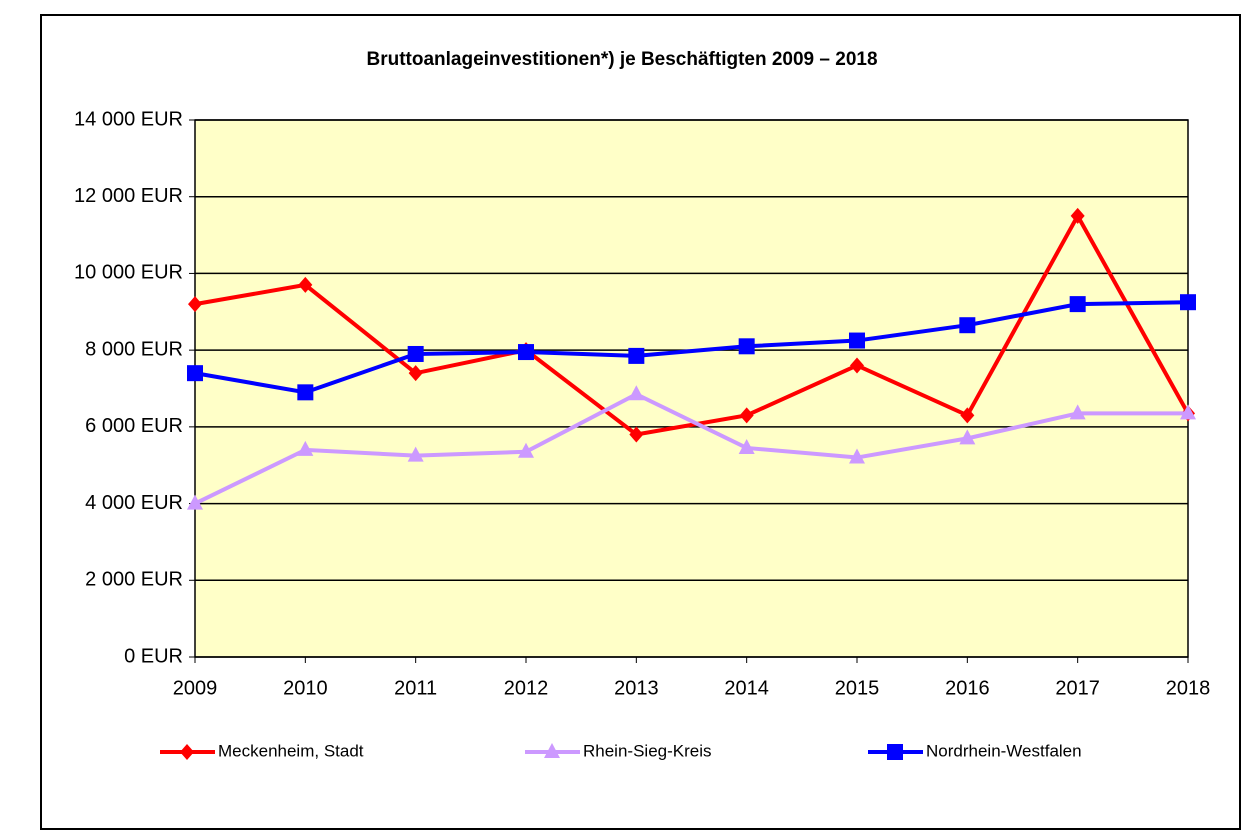 The height and width of the screenshot is (830, 1241). I want to click on x-tick-label: 2009, so click(195, 688).